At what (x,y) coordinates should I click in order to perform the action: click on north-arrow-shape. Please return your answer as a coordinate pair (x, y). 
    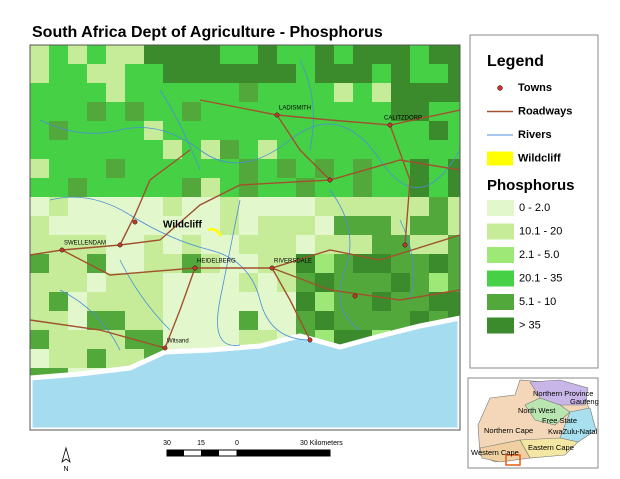
    Looking at the image, I should click on (66, 455).